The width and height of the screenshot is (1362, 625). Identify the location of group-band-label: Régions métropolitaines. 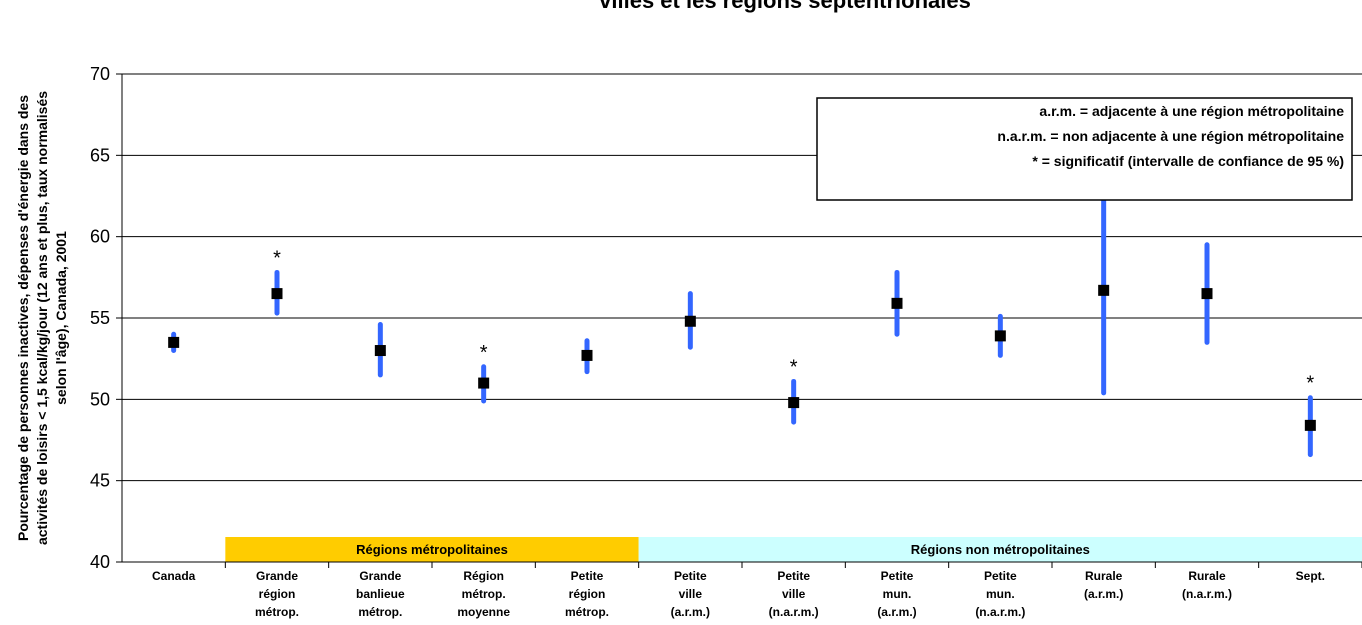
(432, 549).